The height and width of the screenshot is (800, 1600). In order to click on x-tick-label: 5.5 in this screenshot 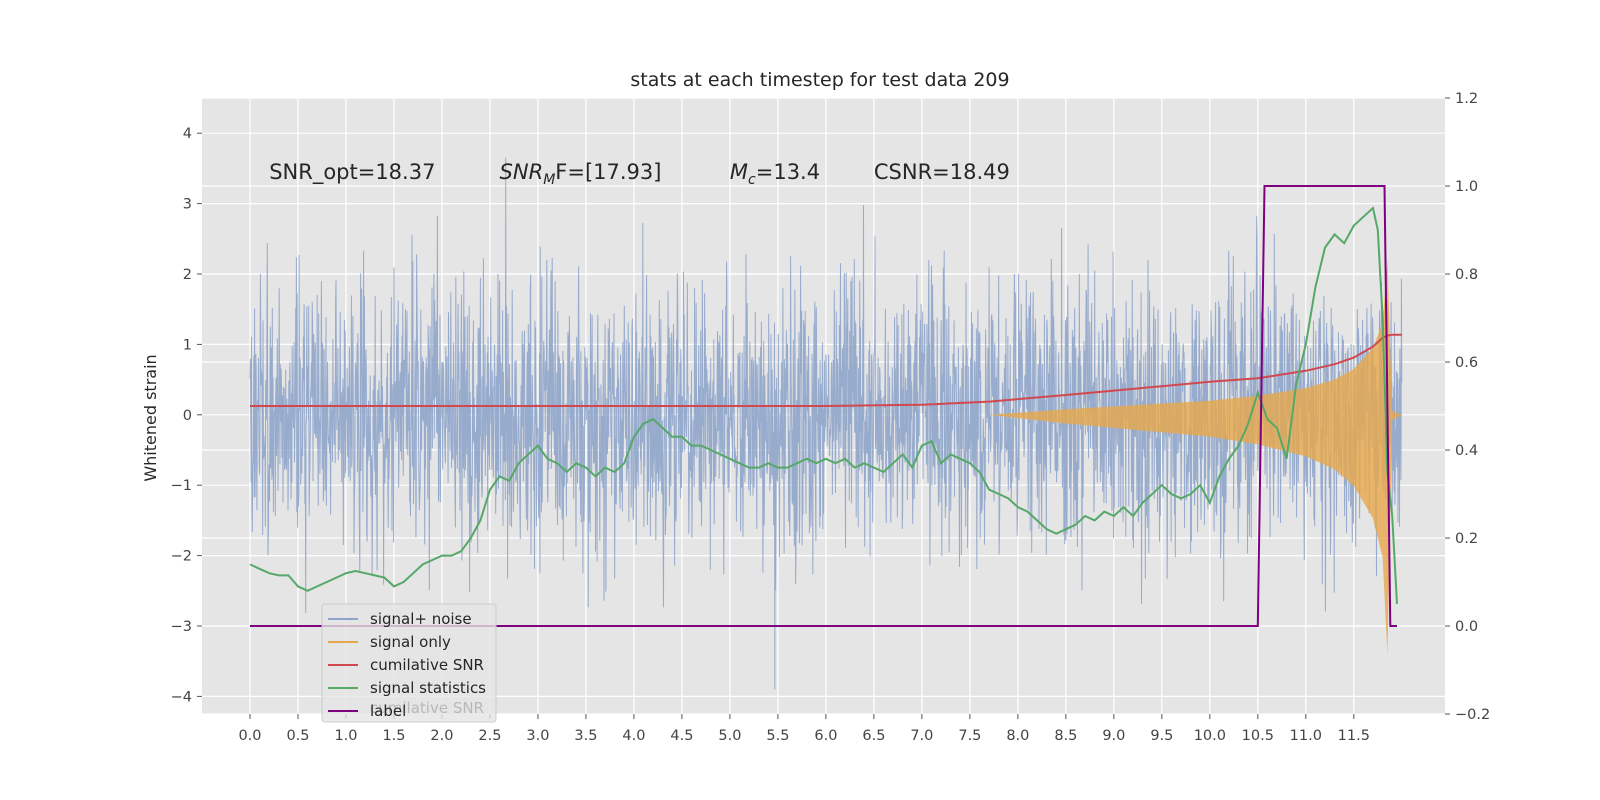, I will do `click(777, 736)`.